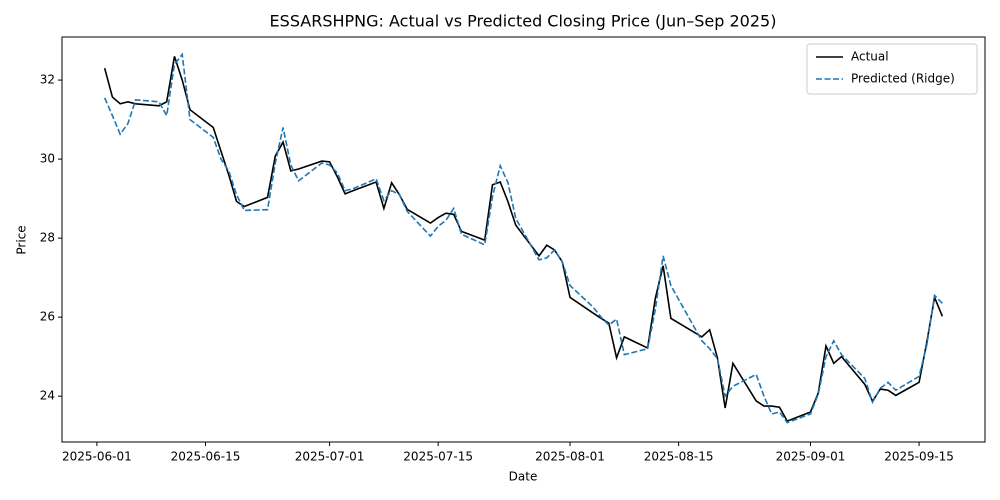  Describe the element at coordinates (919, 457) in the screenshot. I see `x-tick-label: 2025-09-15` at that location.